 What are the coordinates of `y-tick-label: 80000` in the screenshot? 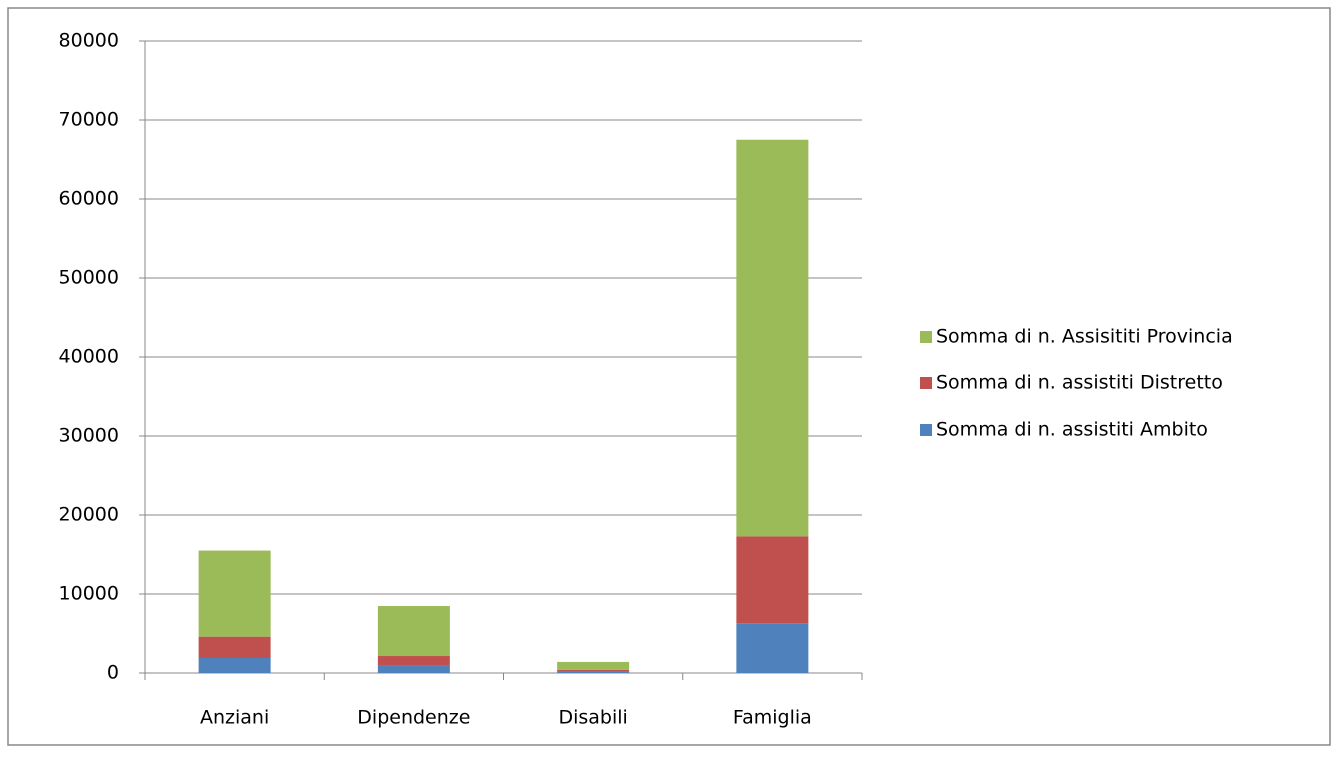 It's located at (89, 41).